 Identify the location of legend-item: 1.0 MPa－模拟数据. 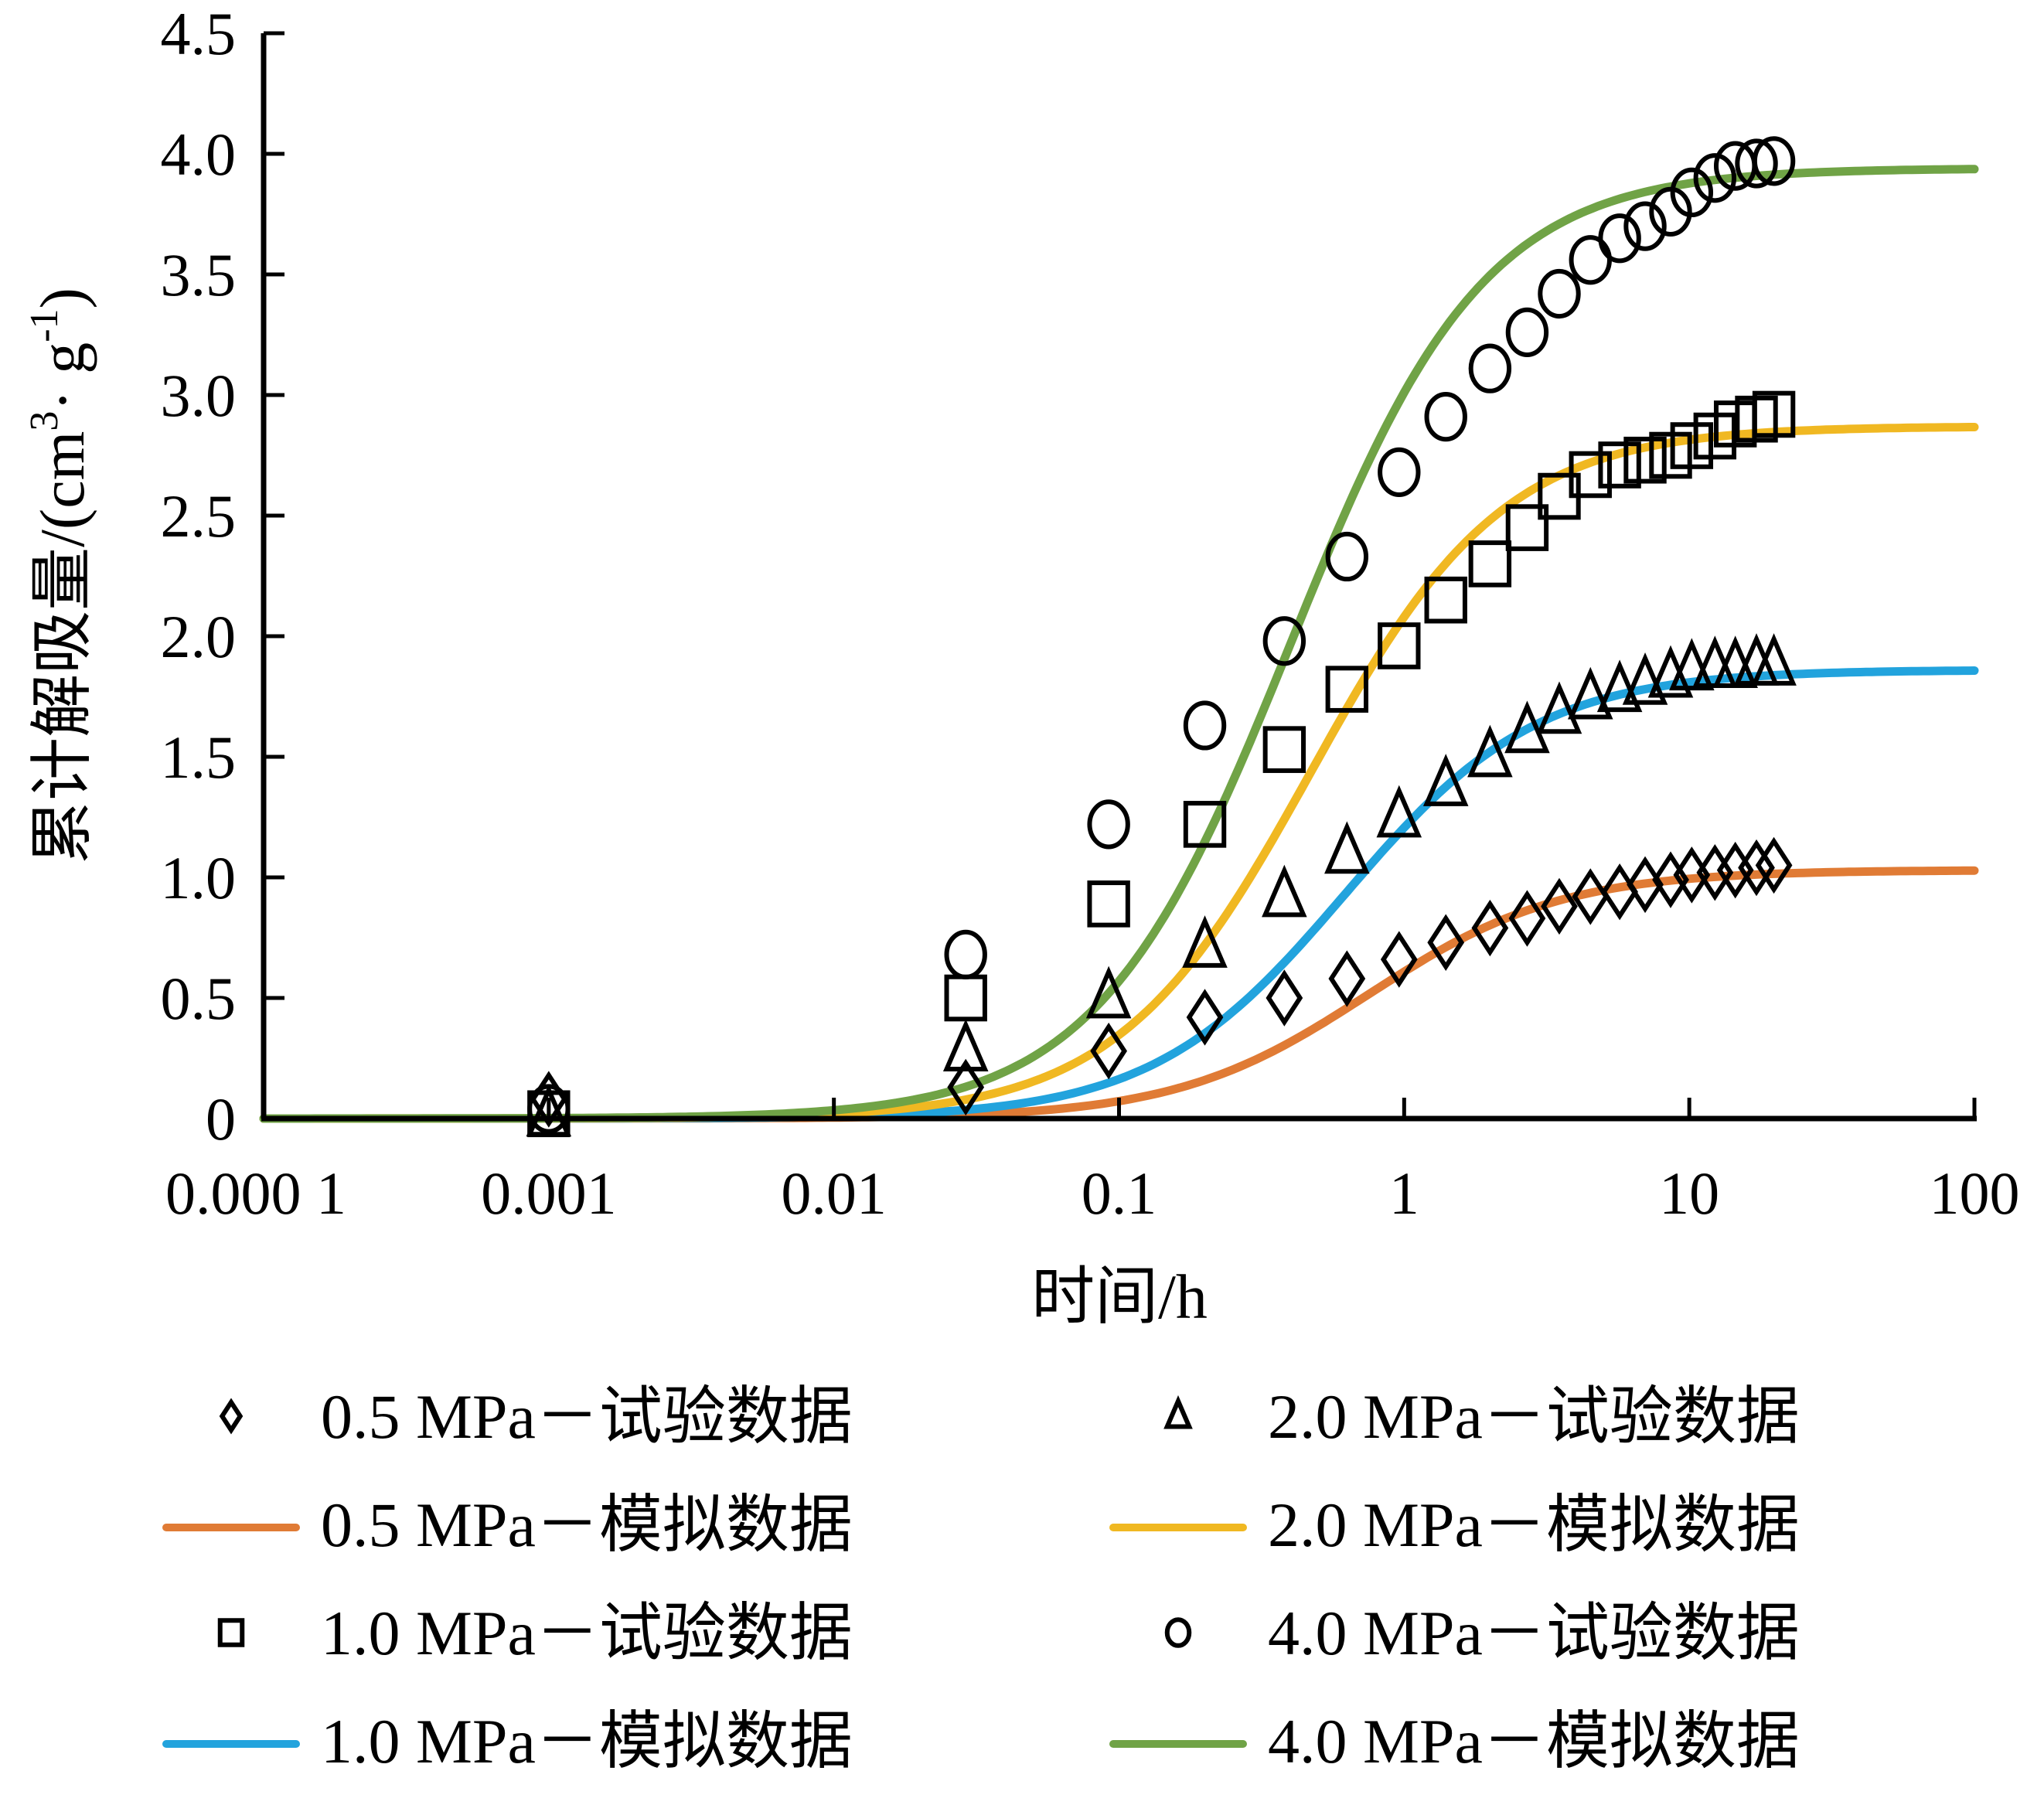
(508, 1741).